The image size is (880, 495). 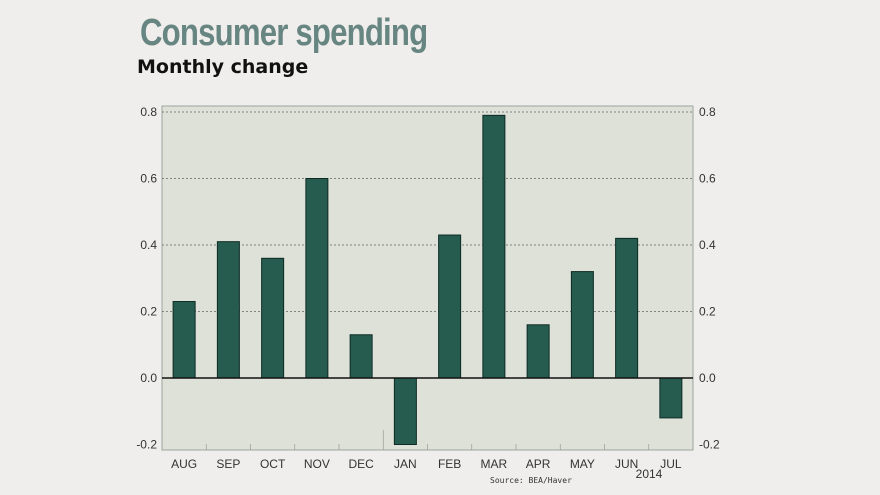 What do you see at coordinates (284, 33) in the screenshot?
I see `chart-title: Consumer spending` at bounding box center [284, 33].